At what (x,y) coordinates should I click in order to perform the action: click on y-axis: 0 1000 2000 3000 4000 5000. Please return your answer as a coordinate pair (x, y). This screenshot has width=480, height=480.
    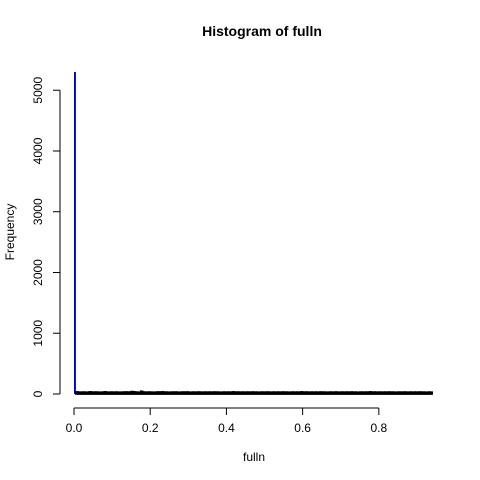
    Looking at the image, I should click on (46, 237).